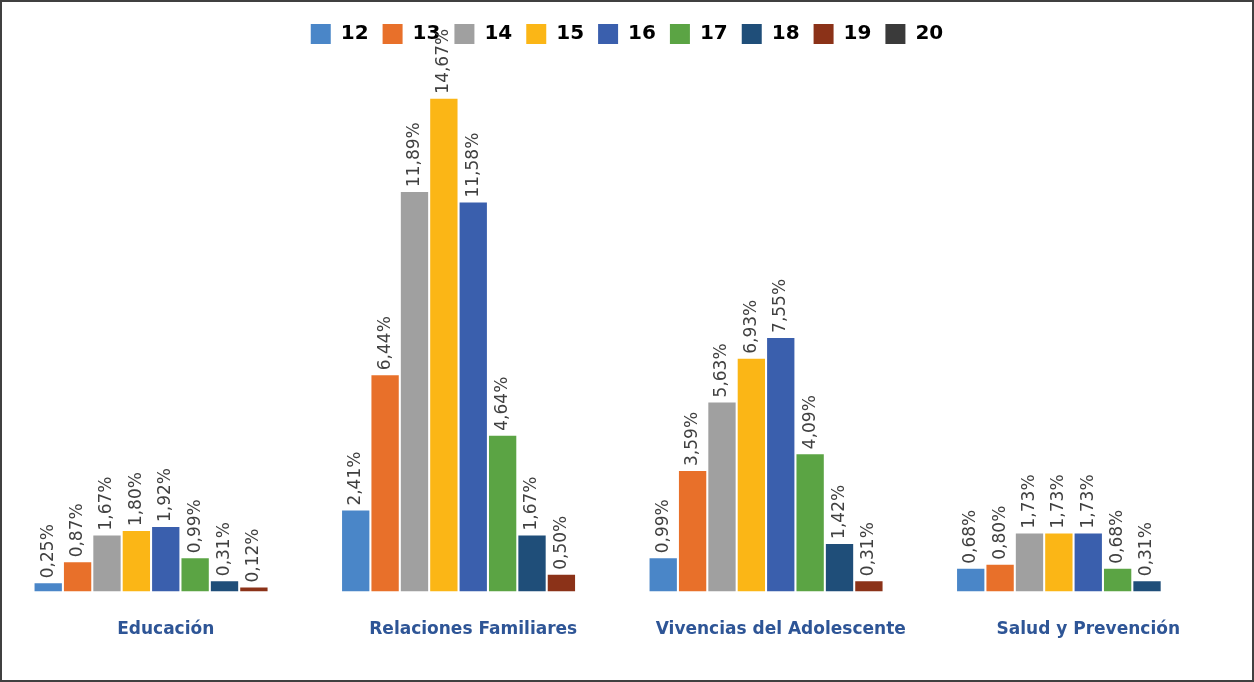  What do you see at coordinates (808, 422) in the screenshot?
I see `data-label: 4,09%` at bounding box center [808, 422].